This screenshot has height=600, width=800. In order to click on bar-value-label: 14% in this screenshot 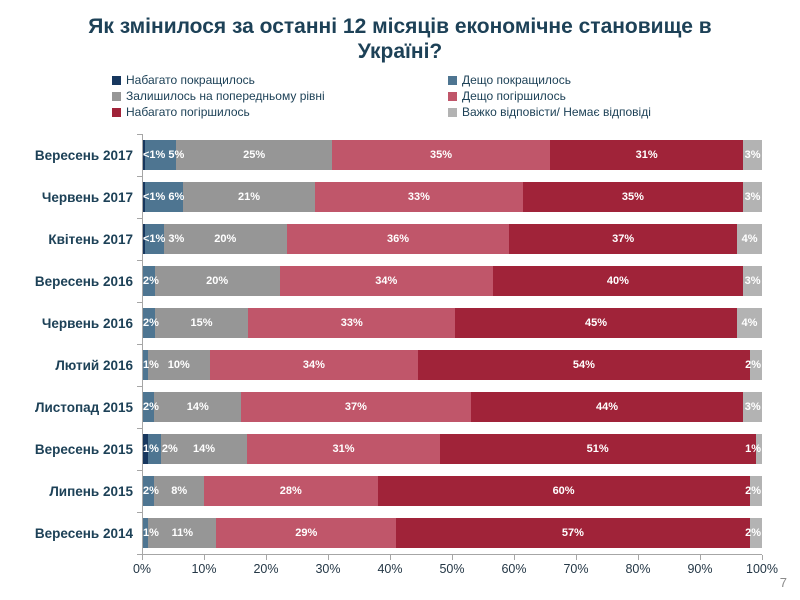, I will do `click(197, 407)`.